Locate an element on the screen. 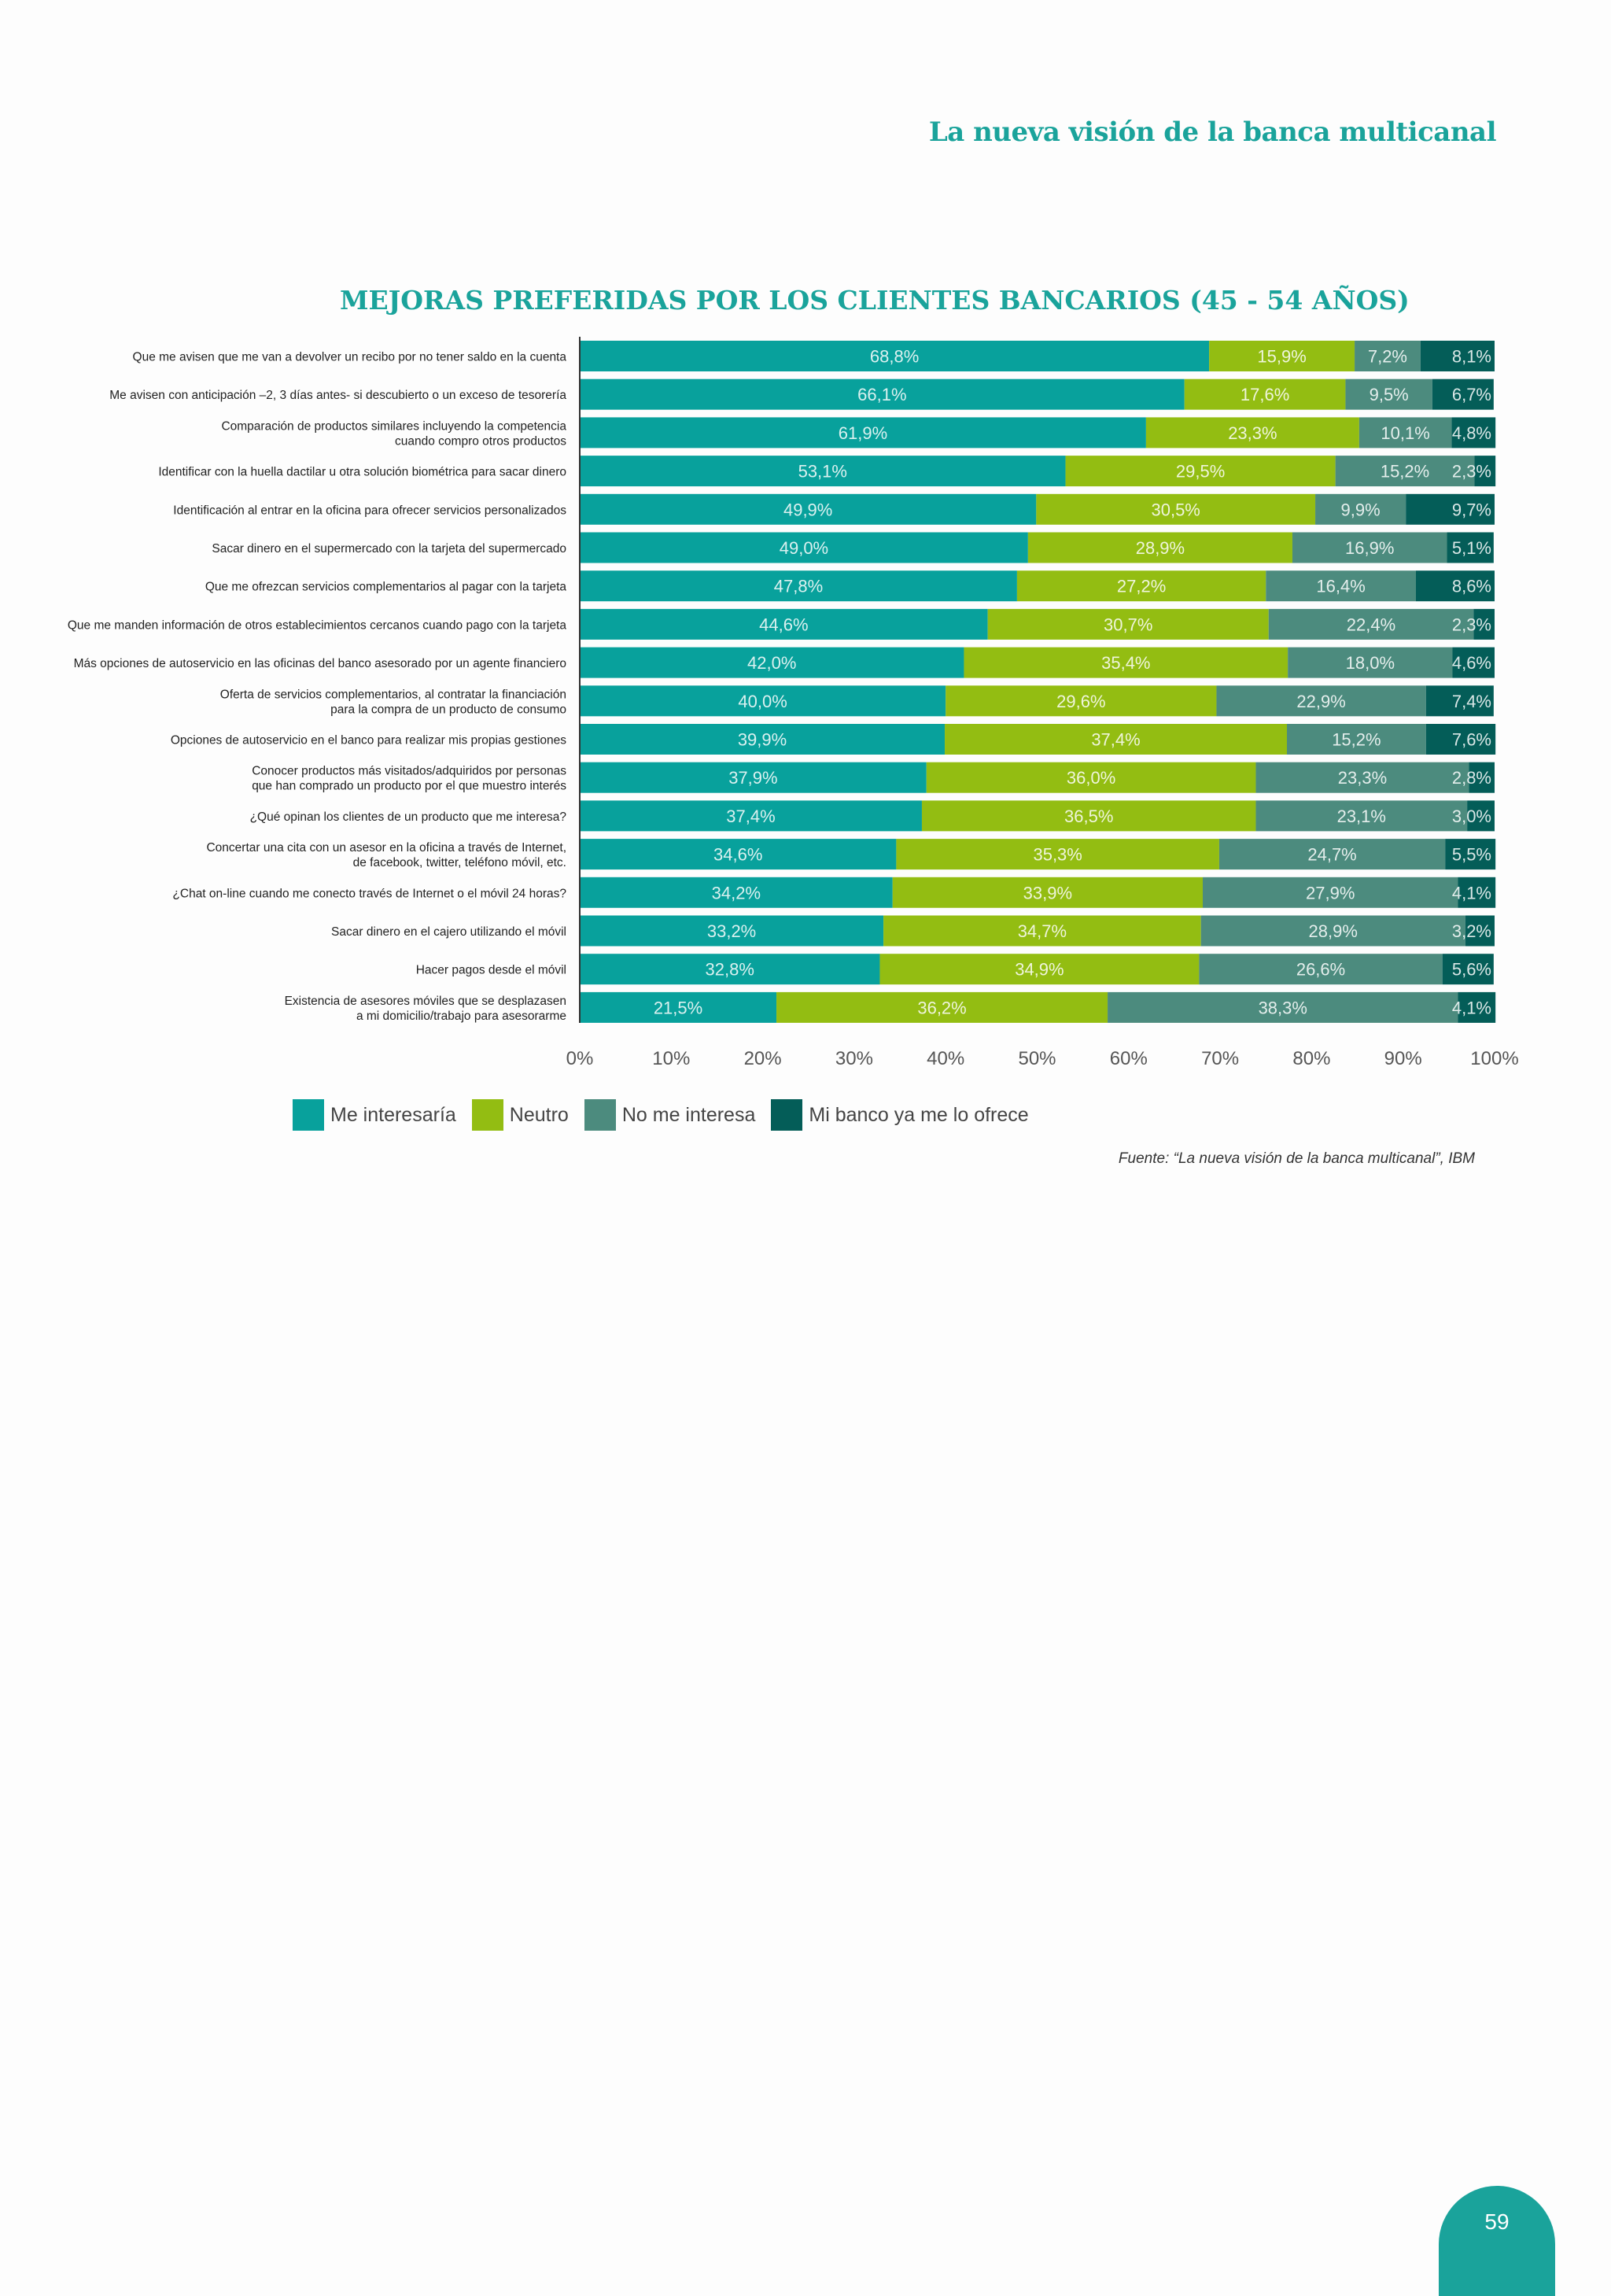 This screenshot has height=2296, width=1611. page-header-title: La nueva visión de la banca multicanal is located at coordinates (1212, 132).